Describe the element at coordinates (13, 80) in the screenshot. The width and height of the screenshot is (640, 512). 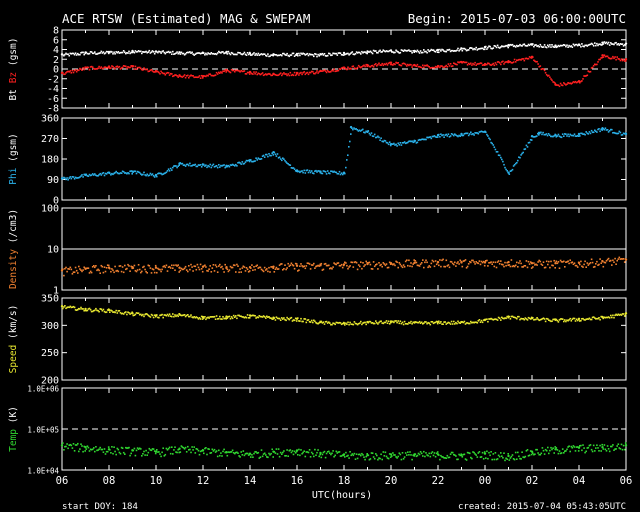
I see `y-axis-label-part: Bz` at that location.